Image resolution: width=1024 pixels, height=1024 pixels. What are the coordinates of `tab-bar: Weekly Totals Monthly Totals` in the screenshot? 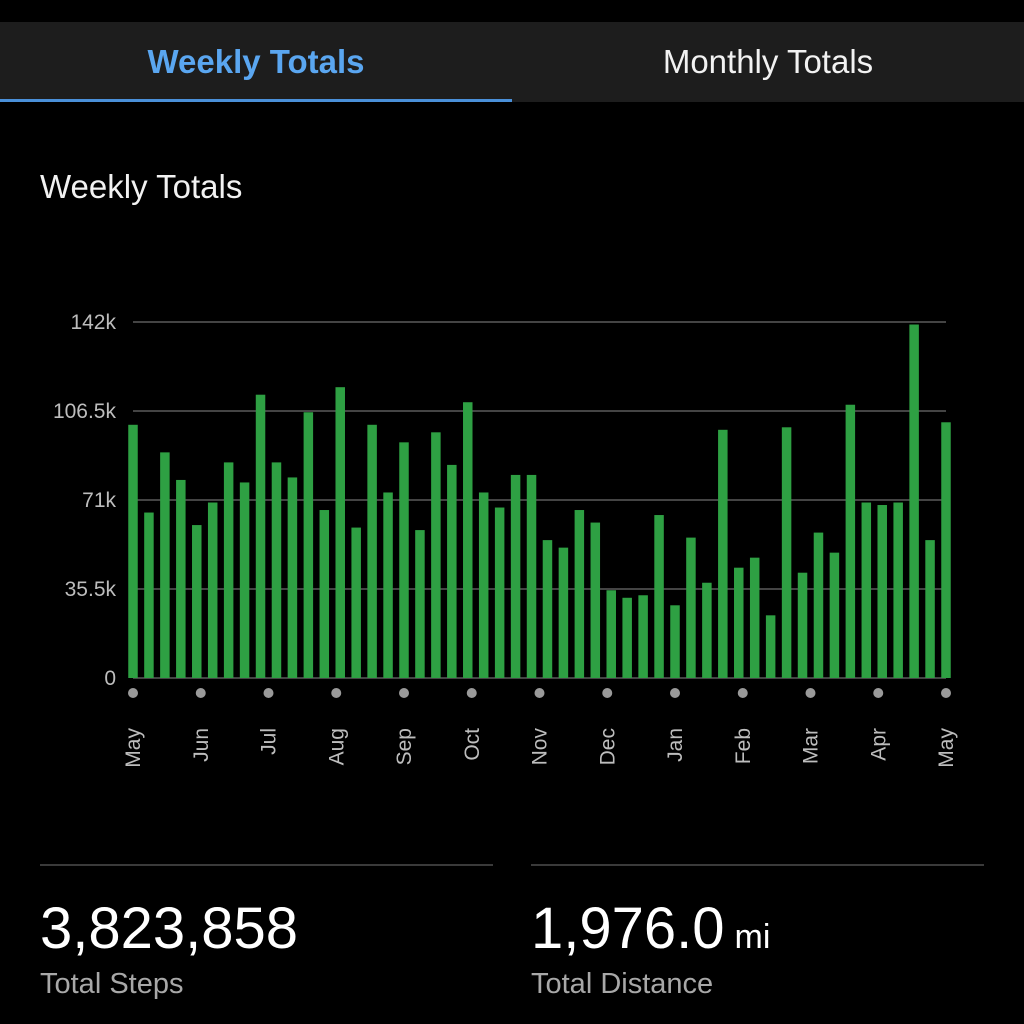 It's located at (512, 62).